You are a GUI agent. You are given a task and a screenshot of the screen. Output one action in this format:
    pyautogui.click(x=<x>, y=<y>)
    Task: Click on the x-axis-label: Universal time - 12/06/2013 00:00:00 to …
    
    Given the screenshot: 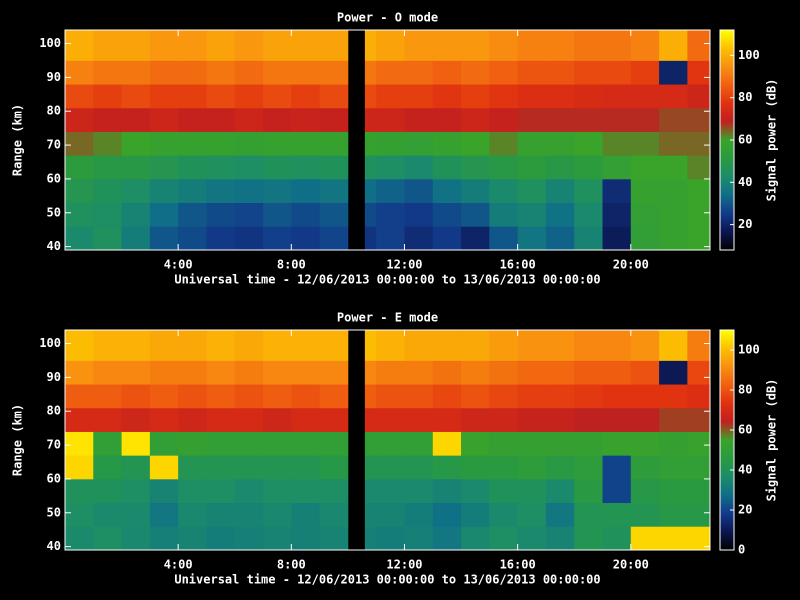 What is the action you would take?
    pyautogui.click(x=387, y=580)
    